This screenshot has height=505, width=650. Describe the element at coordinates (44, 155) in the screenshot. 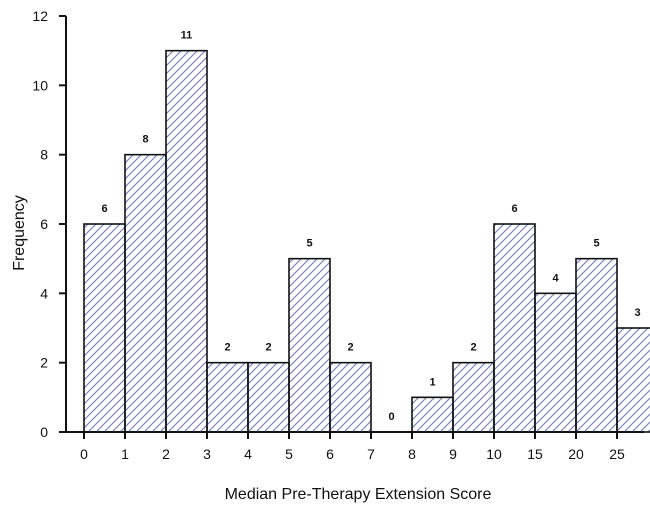

I see `y-tick-label: 8` at that location.